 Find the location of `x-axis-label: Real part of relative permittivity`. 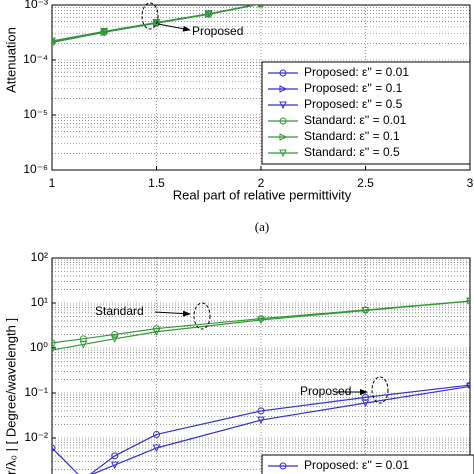

x-axis-label: Real part of relative permittivity is located at coordinates (262, 194).